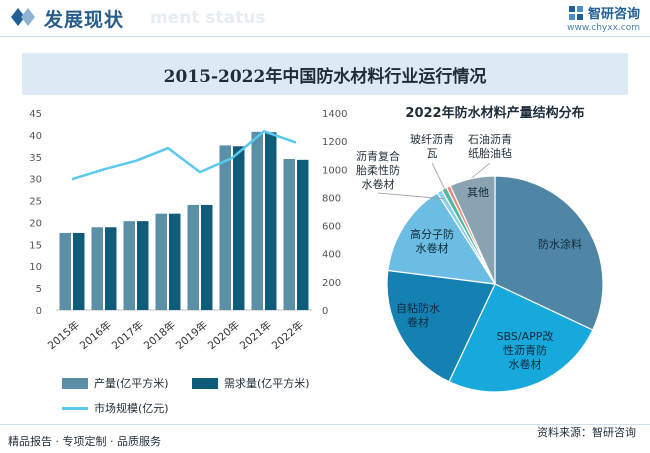  I want to click on legend-item-production: 产量(亿平方米), so click(115, 383).